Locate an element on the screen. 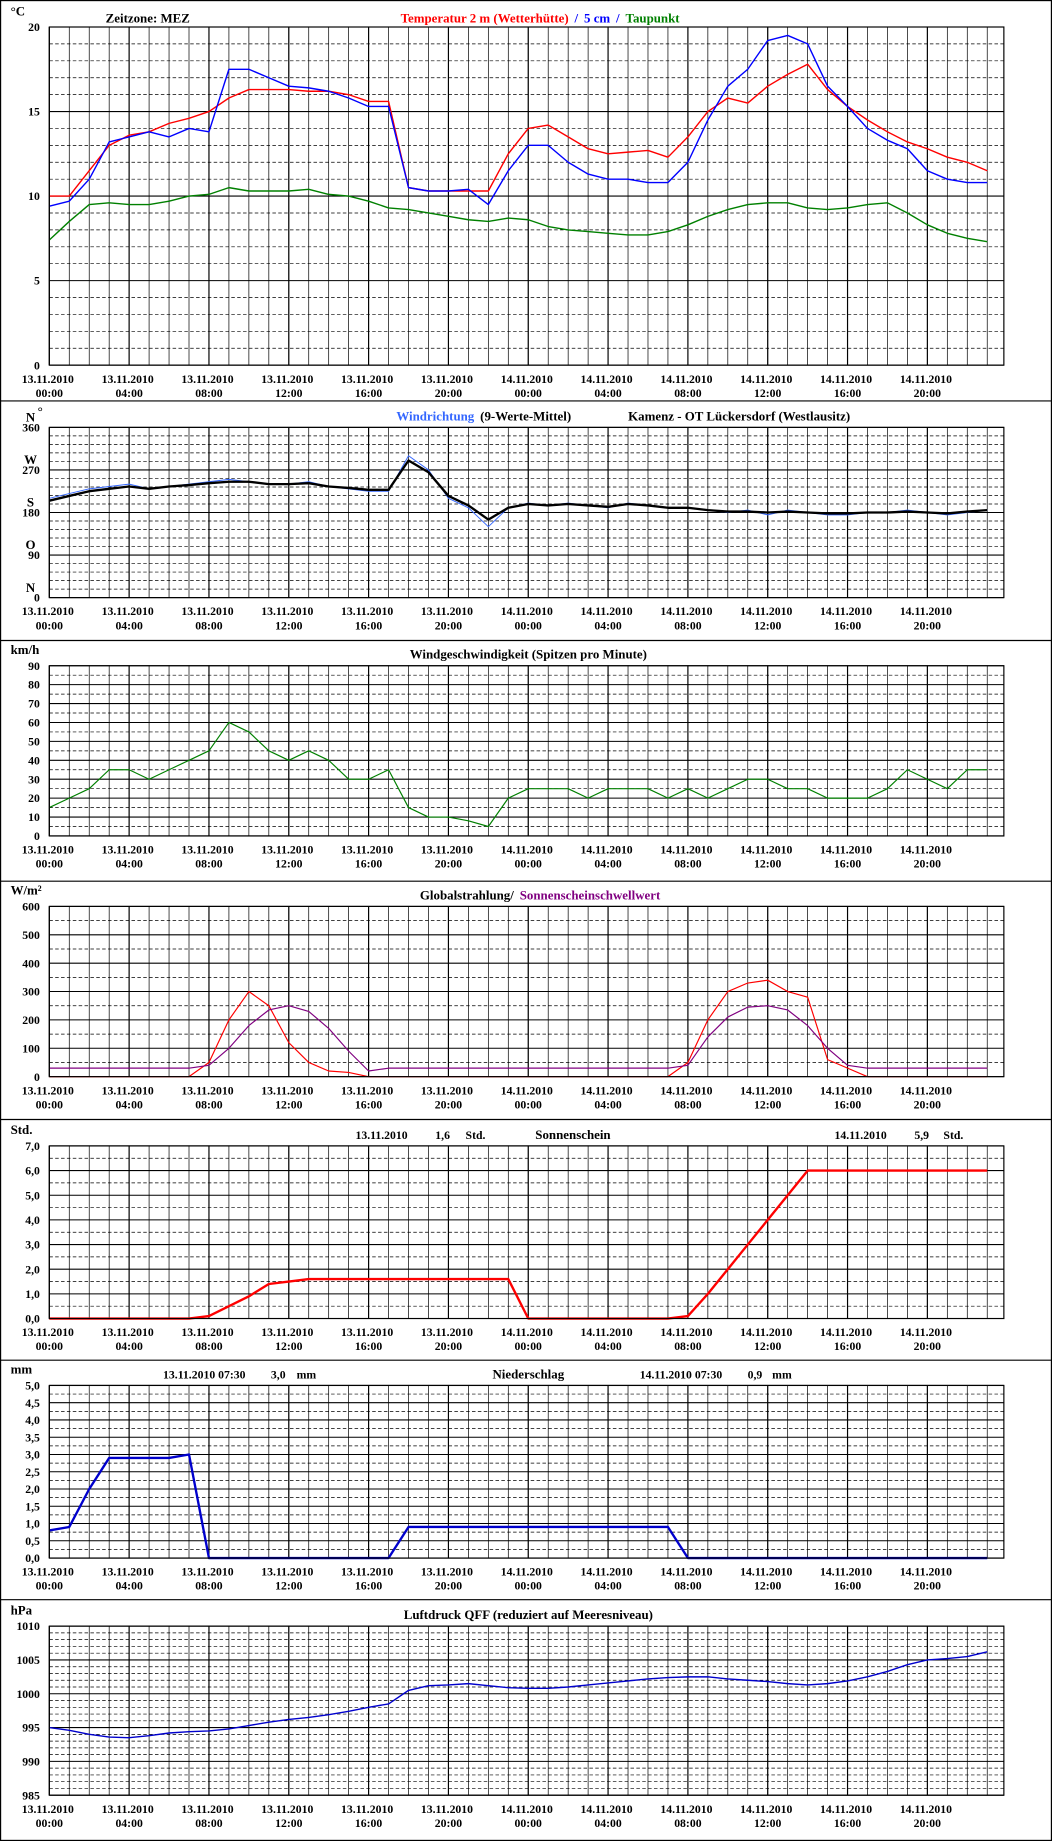 This screenshot has width=1052, height=1841. y-tick-label: 15 is located at coordinates (34, 112).